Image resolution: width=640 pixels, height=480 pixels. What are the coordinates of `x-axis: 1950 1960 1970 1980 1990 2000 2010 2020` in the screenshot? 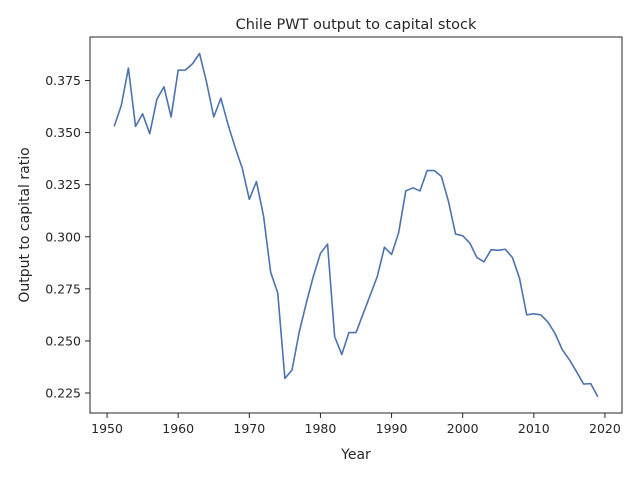 It's located at (356, 424).